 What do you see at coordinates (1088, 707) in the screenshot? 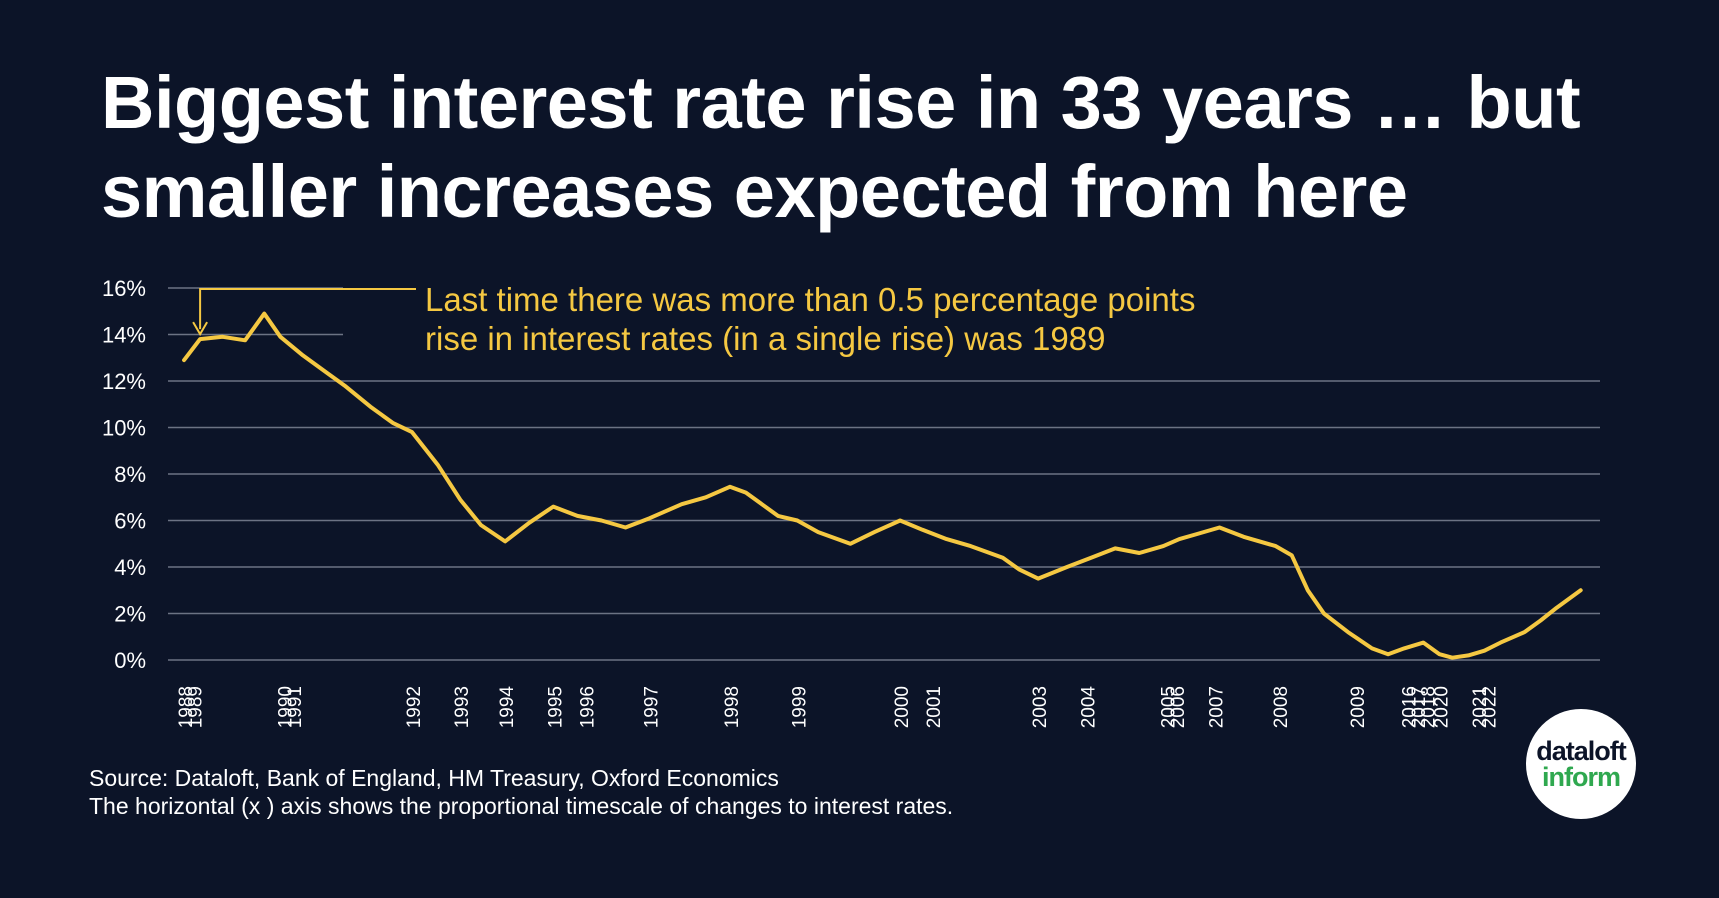
I see `x-tick-label: 2004` at bounding box center [1088, 707].